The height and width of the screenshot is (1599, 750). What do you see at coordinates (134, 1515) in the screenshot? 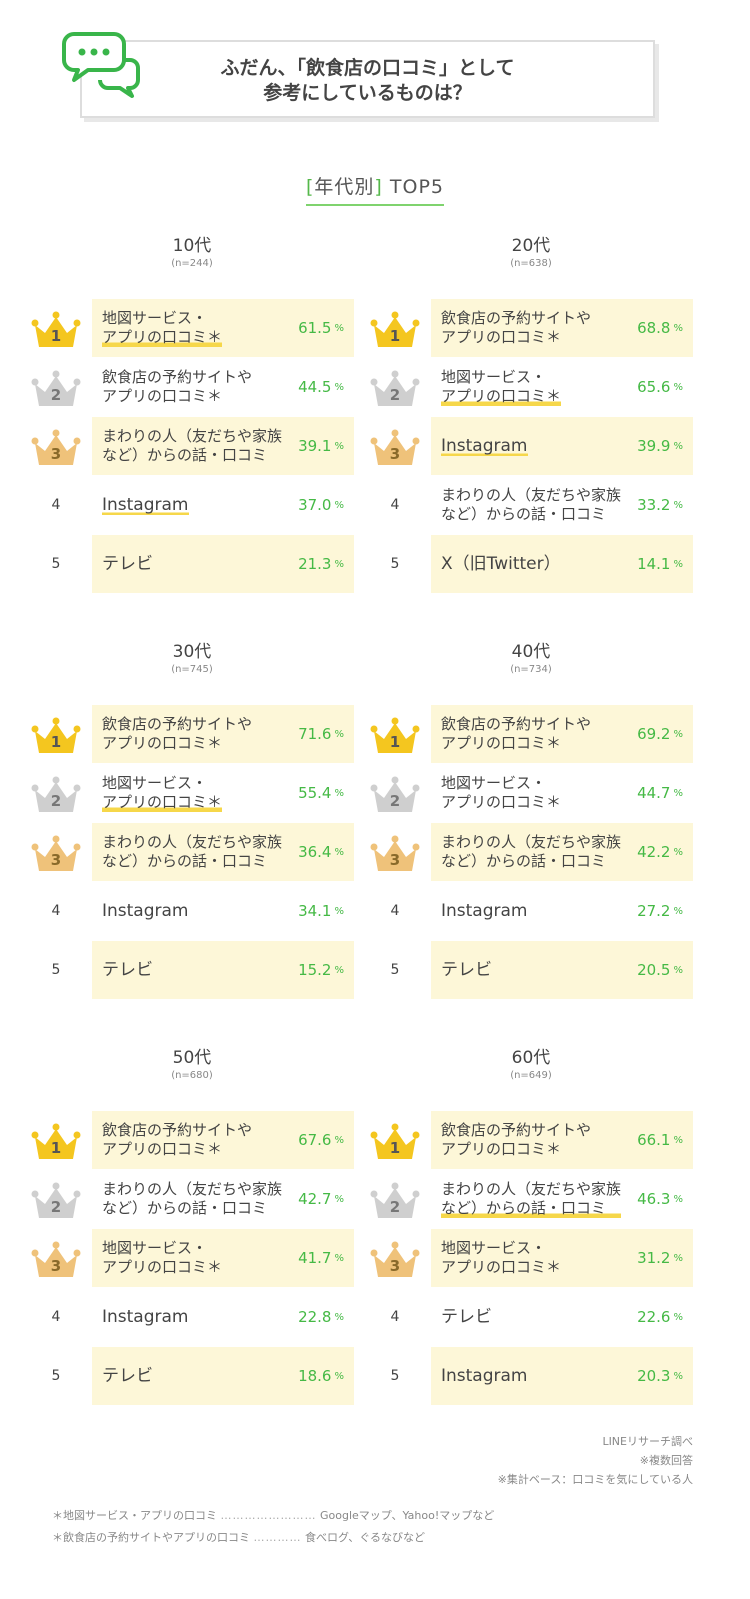
I see `footnote-term: ＊地図サービス・アプリの口コミ` at bounding box center [134, 1515].